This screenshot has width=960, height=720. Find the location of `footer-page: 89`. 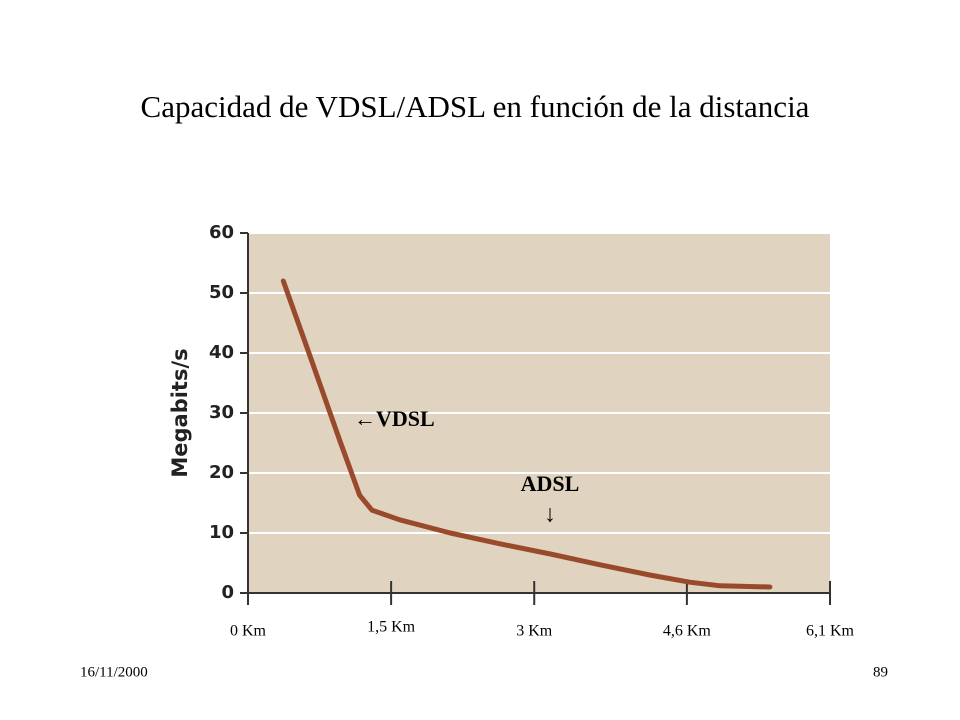

footer-page: 89 is located at coordinates (880, 672).